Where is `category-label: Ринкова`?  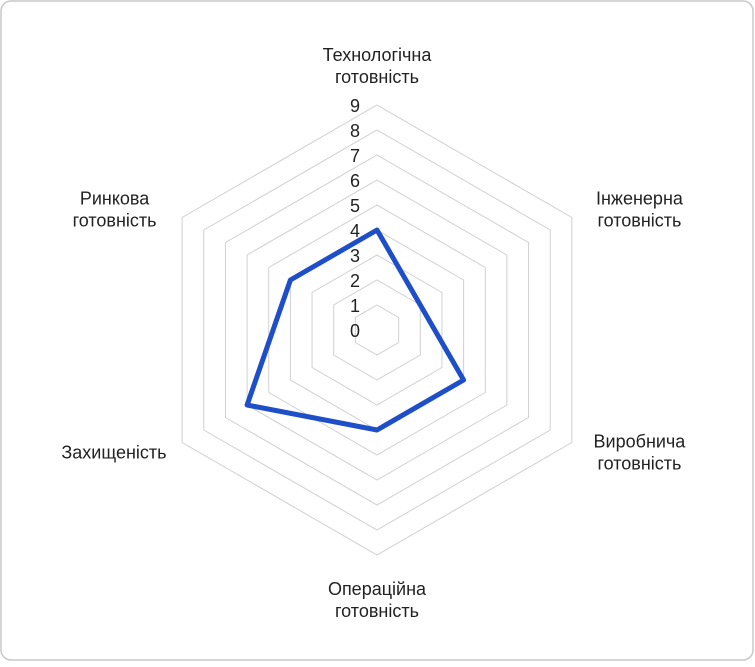 category-label: Ринкова is located at coordinates (115, 199).